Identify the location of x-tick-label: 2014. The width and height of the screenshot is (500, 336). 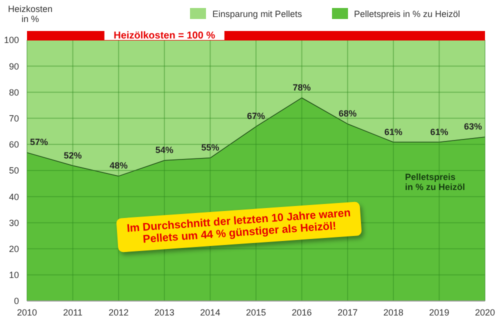
(210, 312).